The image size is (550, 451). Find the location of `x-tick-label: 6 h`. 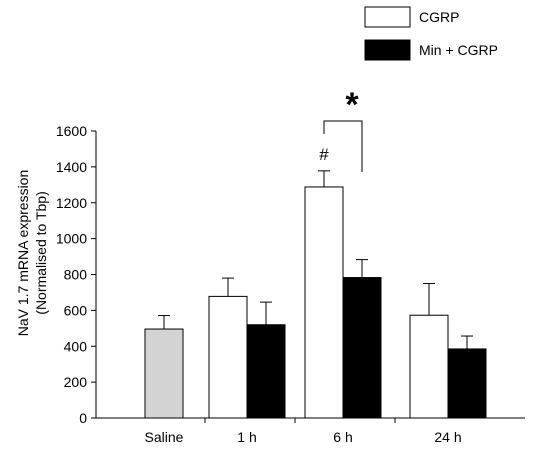

x-tick-label: 6 h is located at coordinates (342, 437).